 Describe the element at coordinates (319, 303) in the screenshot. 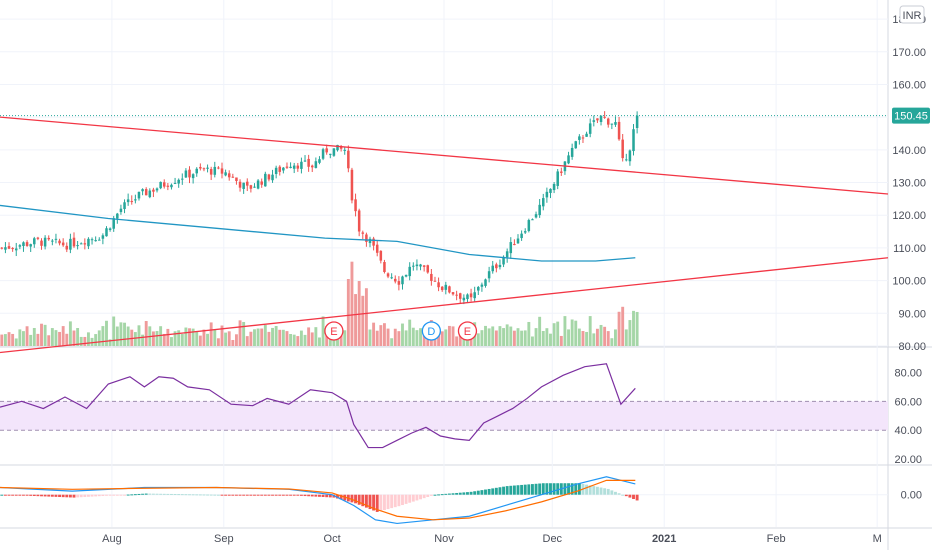

I see `volume-bars` at that location.